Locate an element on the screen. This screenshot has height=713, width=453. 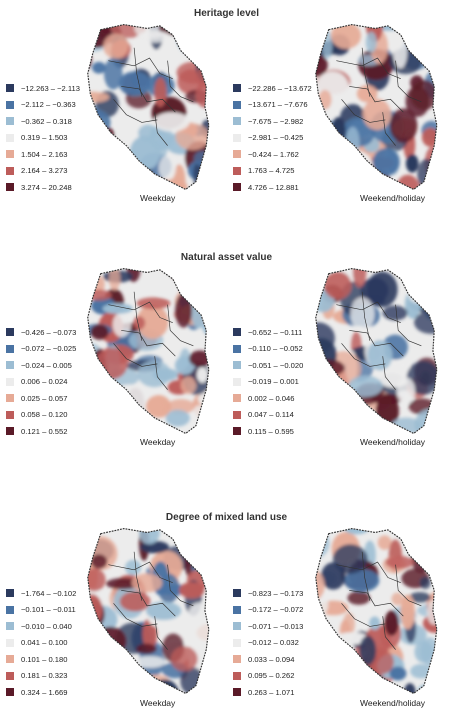
legend-label: −0.010 – 0.040 is located at coordinates (46, 626).